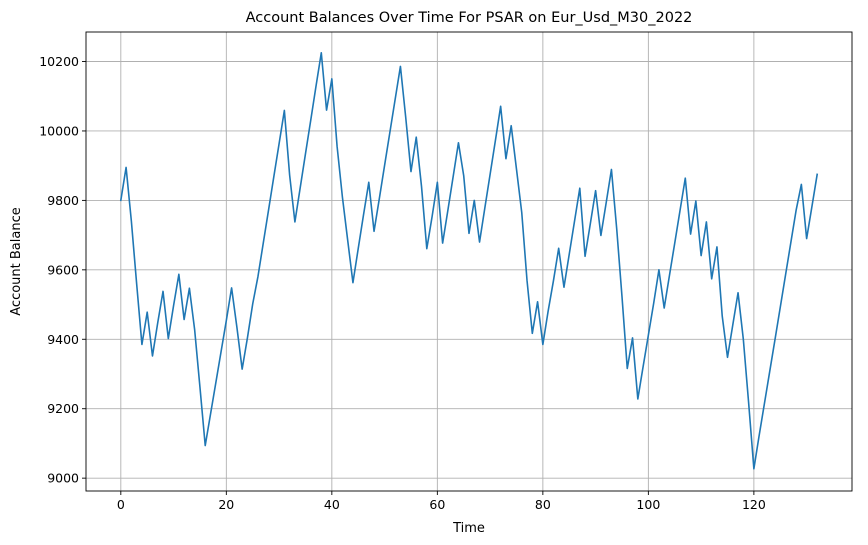 The image size is (868, 545). Describe the element at coordinates (63, 408) in the screenshot. I see `y-tick-label: 9200` at that location.